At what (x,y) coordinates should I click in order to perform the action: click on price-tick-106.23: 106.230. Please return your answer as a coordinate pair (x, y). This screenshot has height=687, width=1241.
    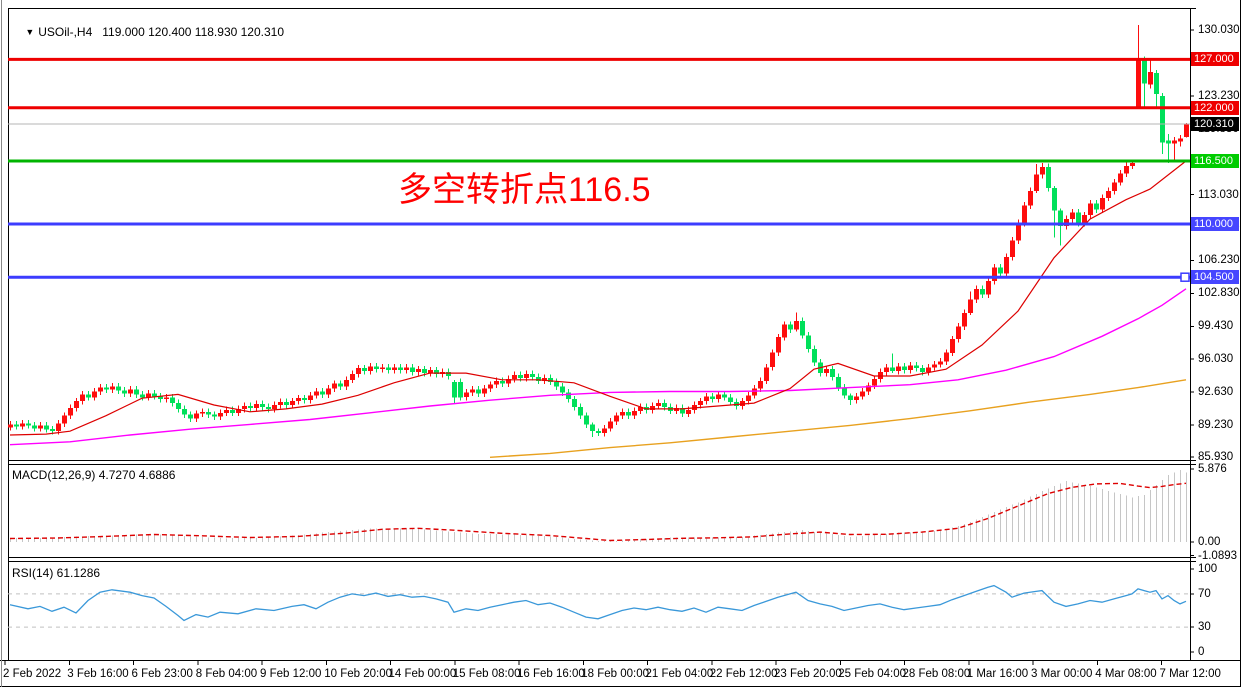
    Looking at the image, I should click on (1219, 260).